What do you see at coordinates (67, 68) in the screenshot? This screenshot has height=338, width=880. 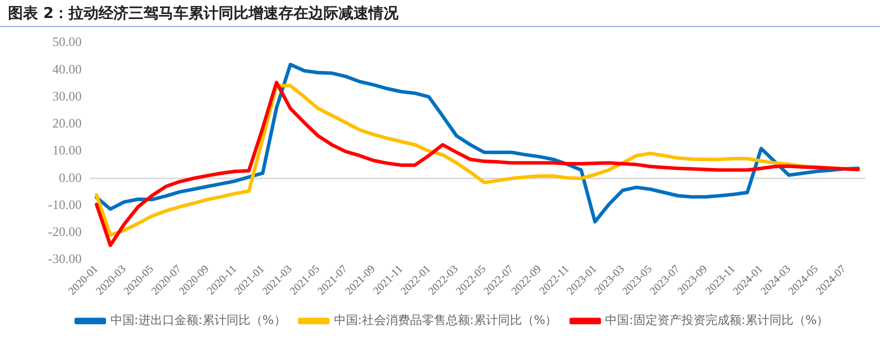 I see `y-tick-label: 40.00` at bounding box center [67, 68].